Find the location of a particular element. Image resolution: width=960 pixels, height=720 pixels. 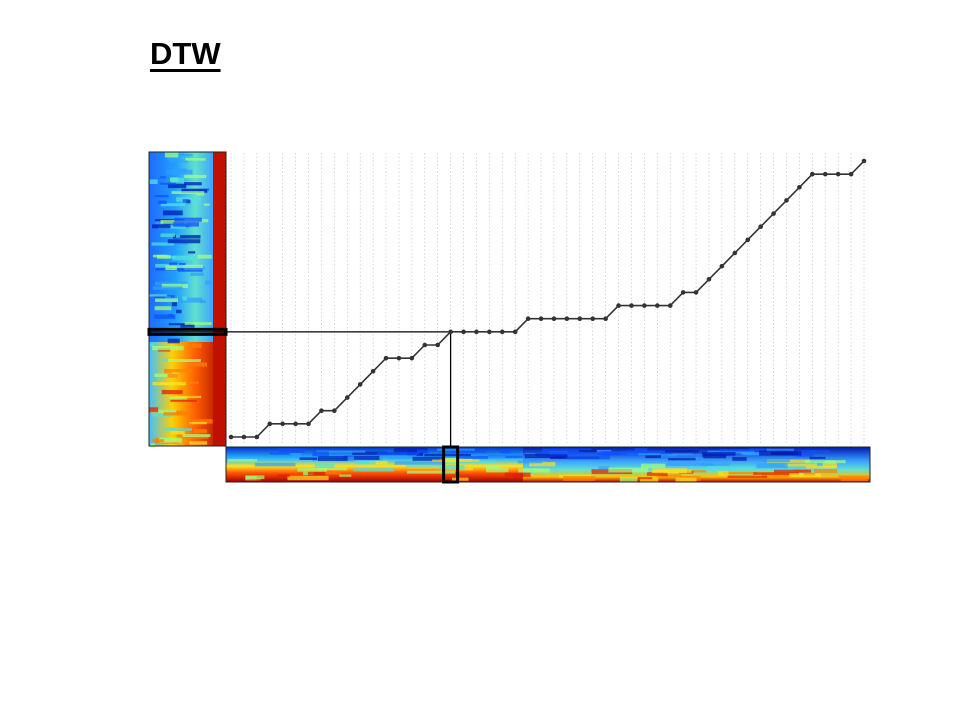

bottom-spectrogram is located at coordinates (548, 464).